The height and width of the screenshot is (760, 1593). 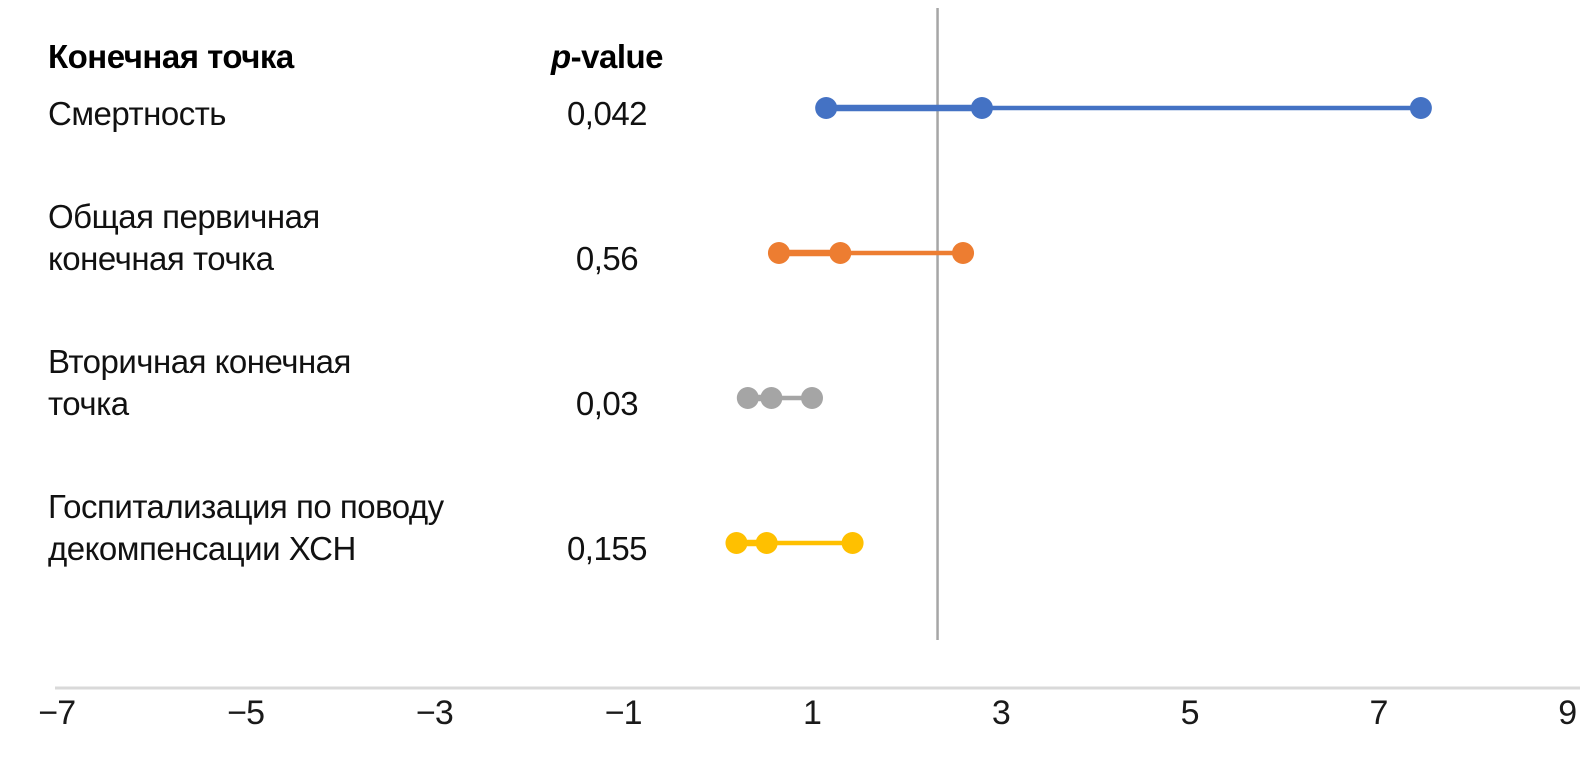 I want to click on endpoint-column-header: Конечная точка, so click(x=171, y=56).